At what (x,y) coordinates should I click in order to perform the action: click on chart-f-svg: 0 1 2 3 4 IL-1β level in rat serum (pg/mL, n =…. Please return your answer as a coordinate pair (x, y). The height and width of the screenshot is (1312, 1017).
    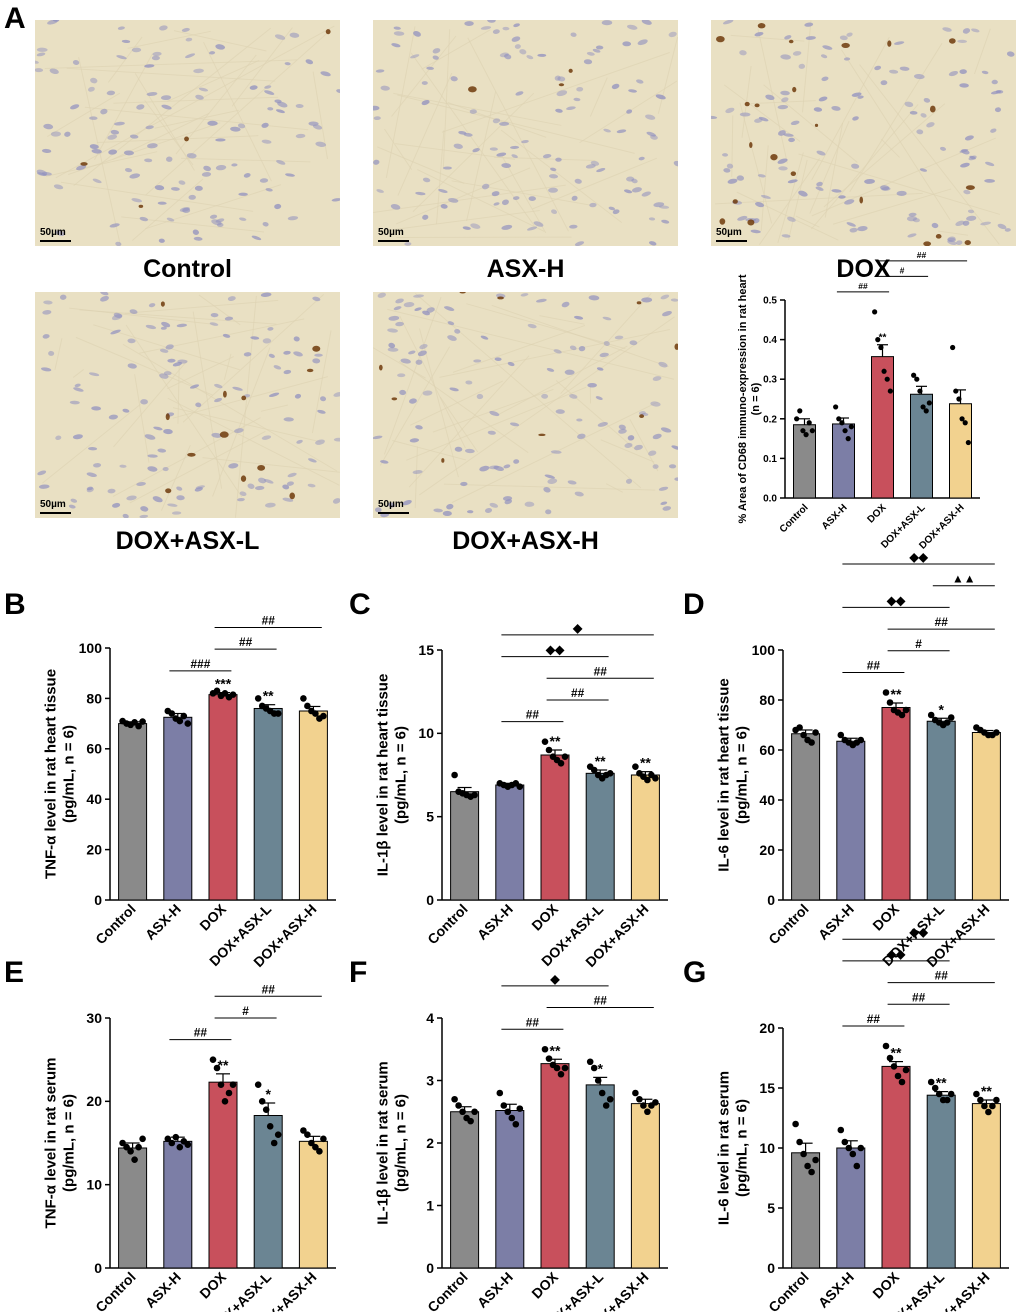
    Looking at the image, I should click on (521, 1142).